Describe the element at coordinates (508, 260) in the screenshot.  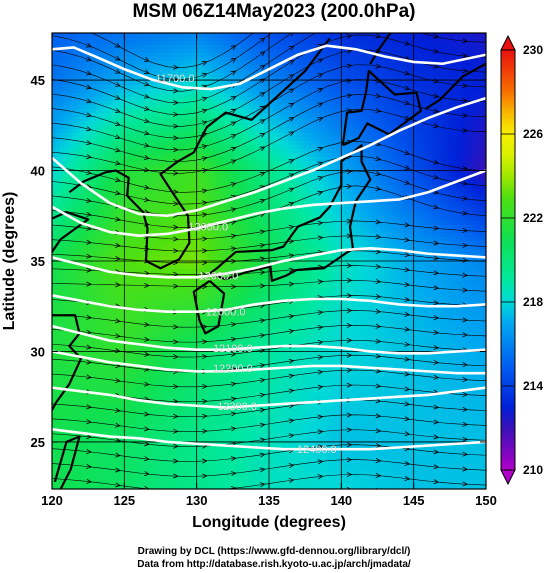
I see `colorbar-scale` at that location.